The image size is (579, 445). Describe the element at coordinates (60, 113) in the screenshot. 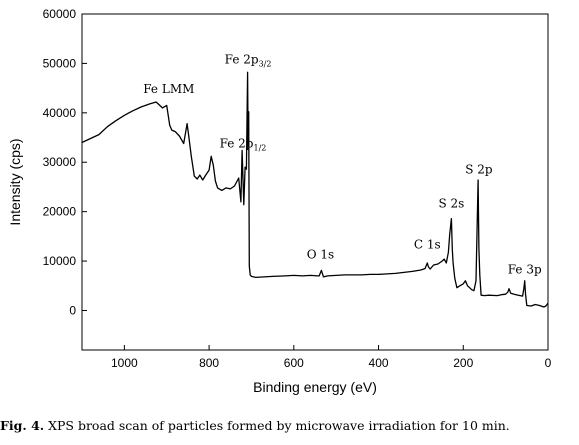

I see `y-tick-label: 40000` at that location.